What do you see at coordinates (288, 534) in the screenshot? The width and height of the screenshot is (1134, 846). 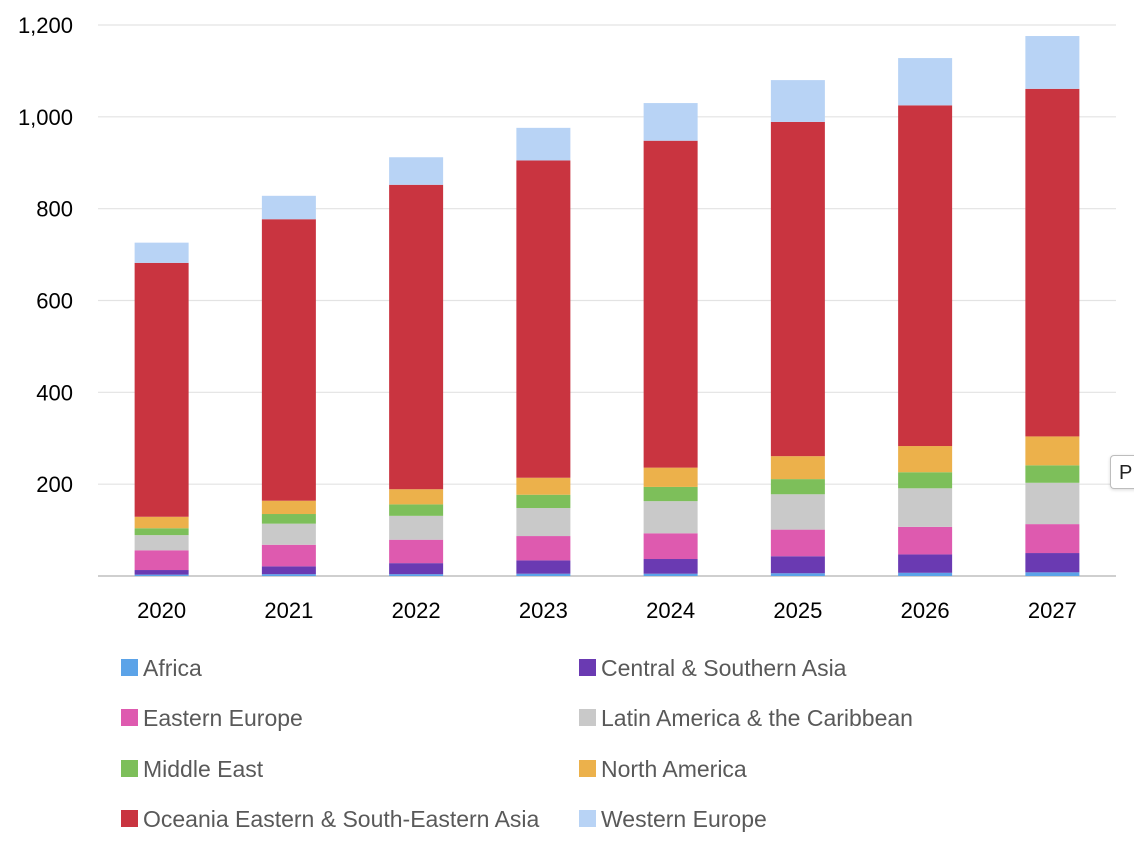 I see `bar-segment-latin-america-the-caribbean-2021` at bounding box center [288, 534].